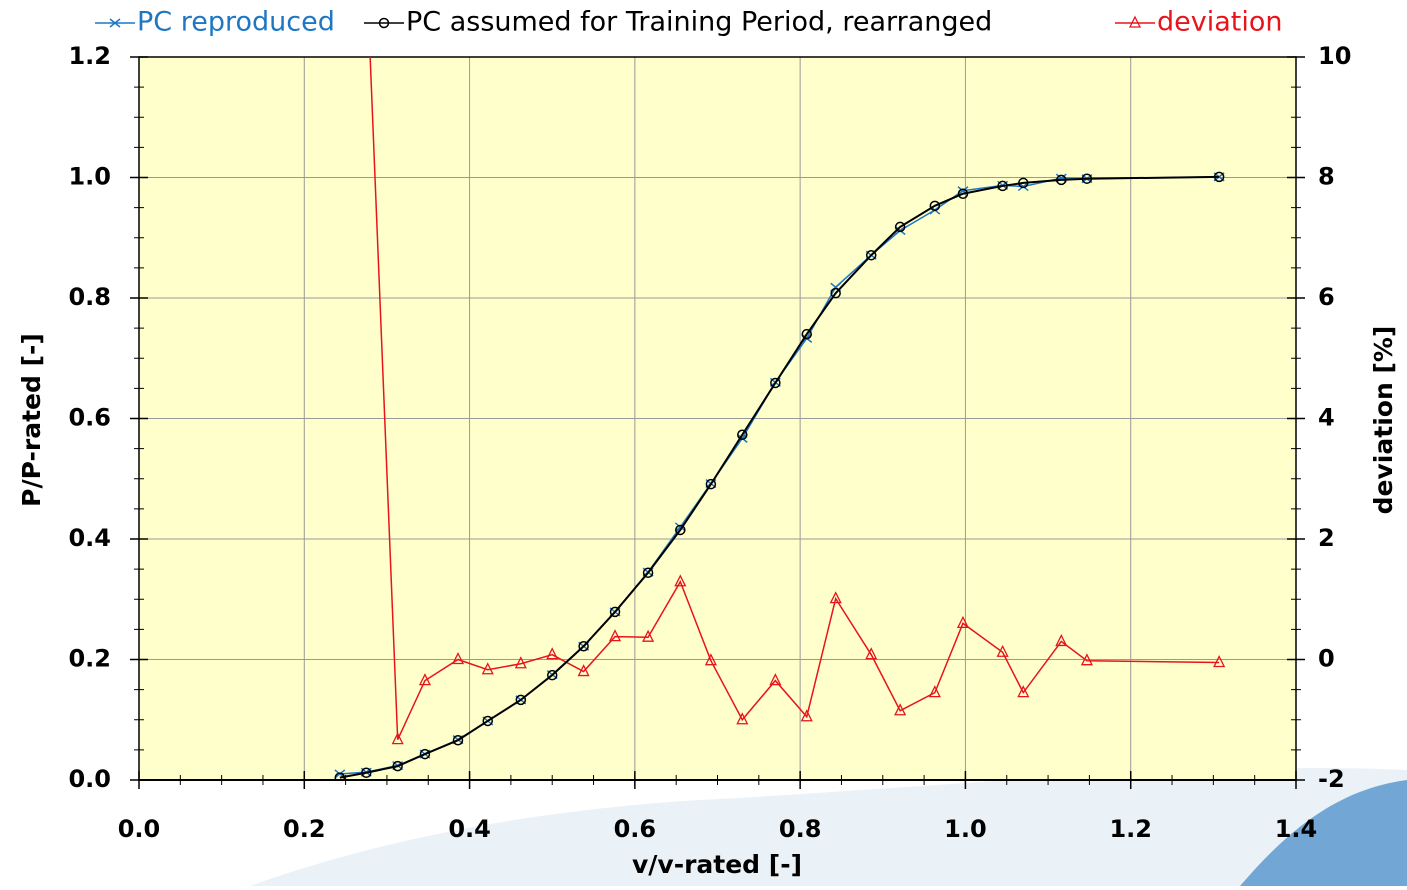 The image size is (1407, 890). What do you see at coordinates (1326, 297) in the screenshot?
I see `y2-tick-label: 6` at bounding box center [1326, 297].